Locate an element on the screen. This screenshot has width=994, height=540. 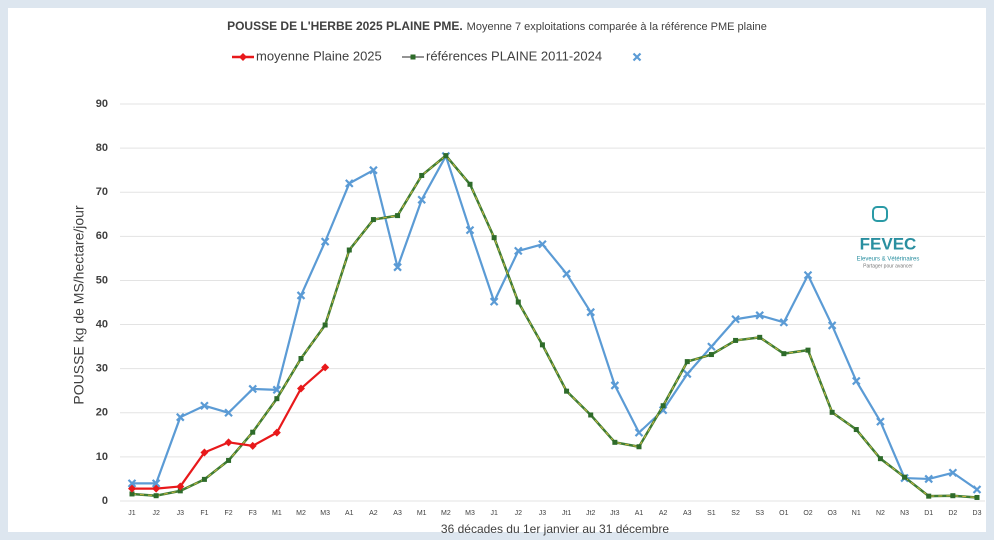
x-tick-label: J3 is located at coordinates (181, 513).